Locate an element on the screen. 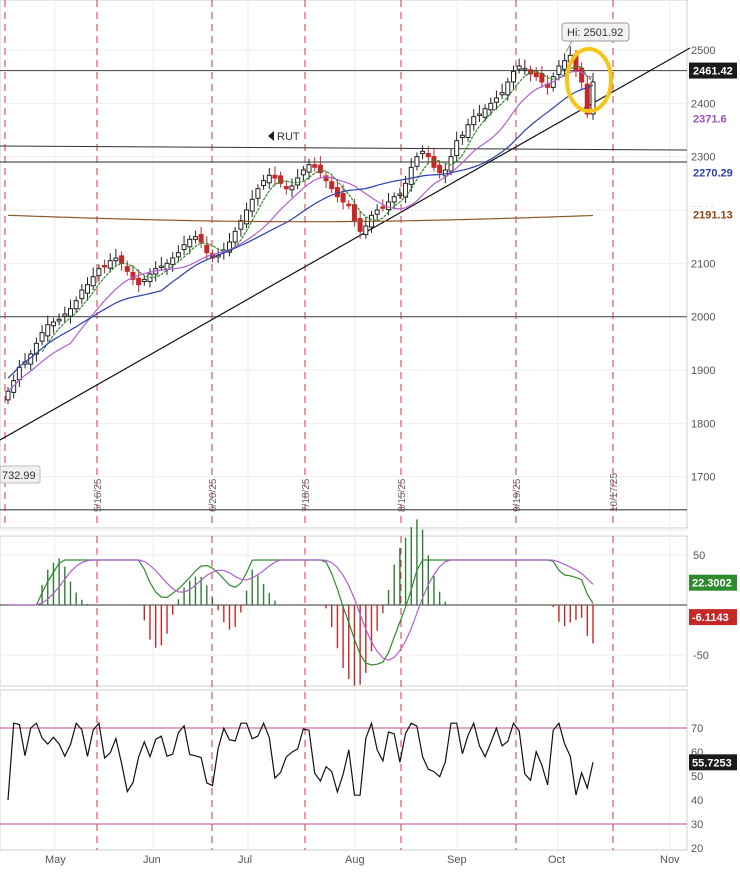 This screenshot has width=740, height=874. macd-hist-badge: -6.1143 is located at coordinates (710, 618).